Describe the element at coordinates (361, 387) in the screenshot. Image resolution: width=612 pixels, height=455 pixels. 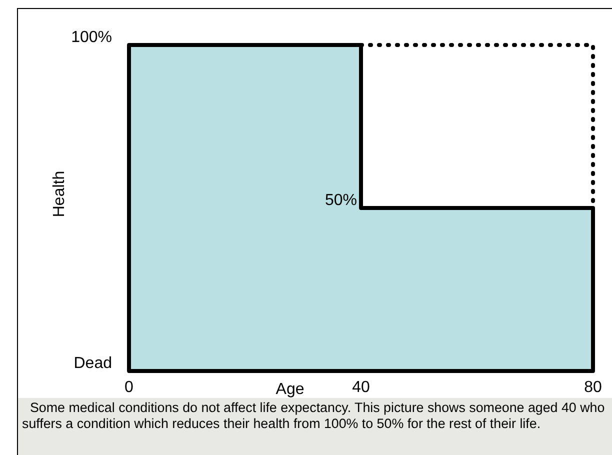
I see `x-tick-label: 40` at that location.